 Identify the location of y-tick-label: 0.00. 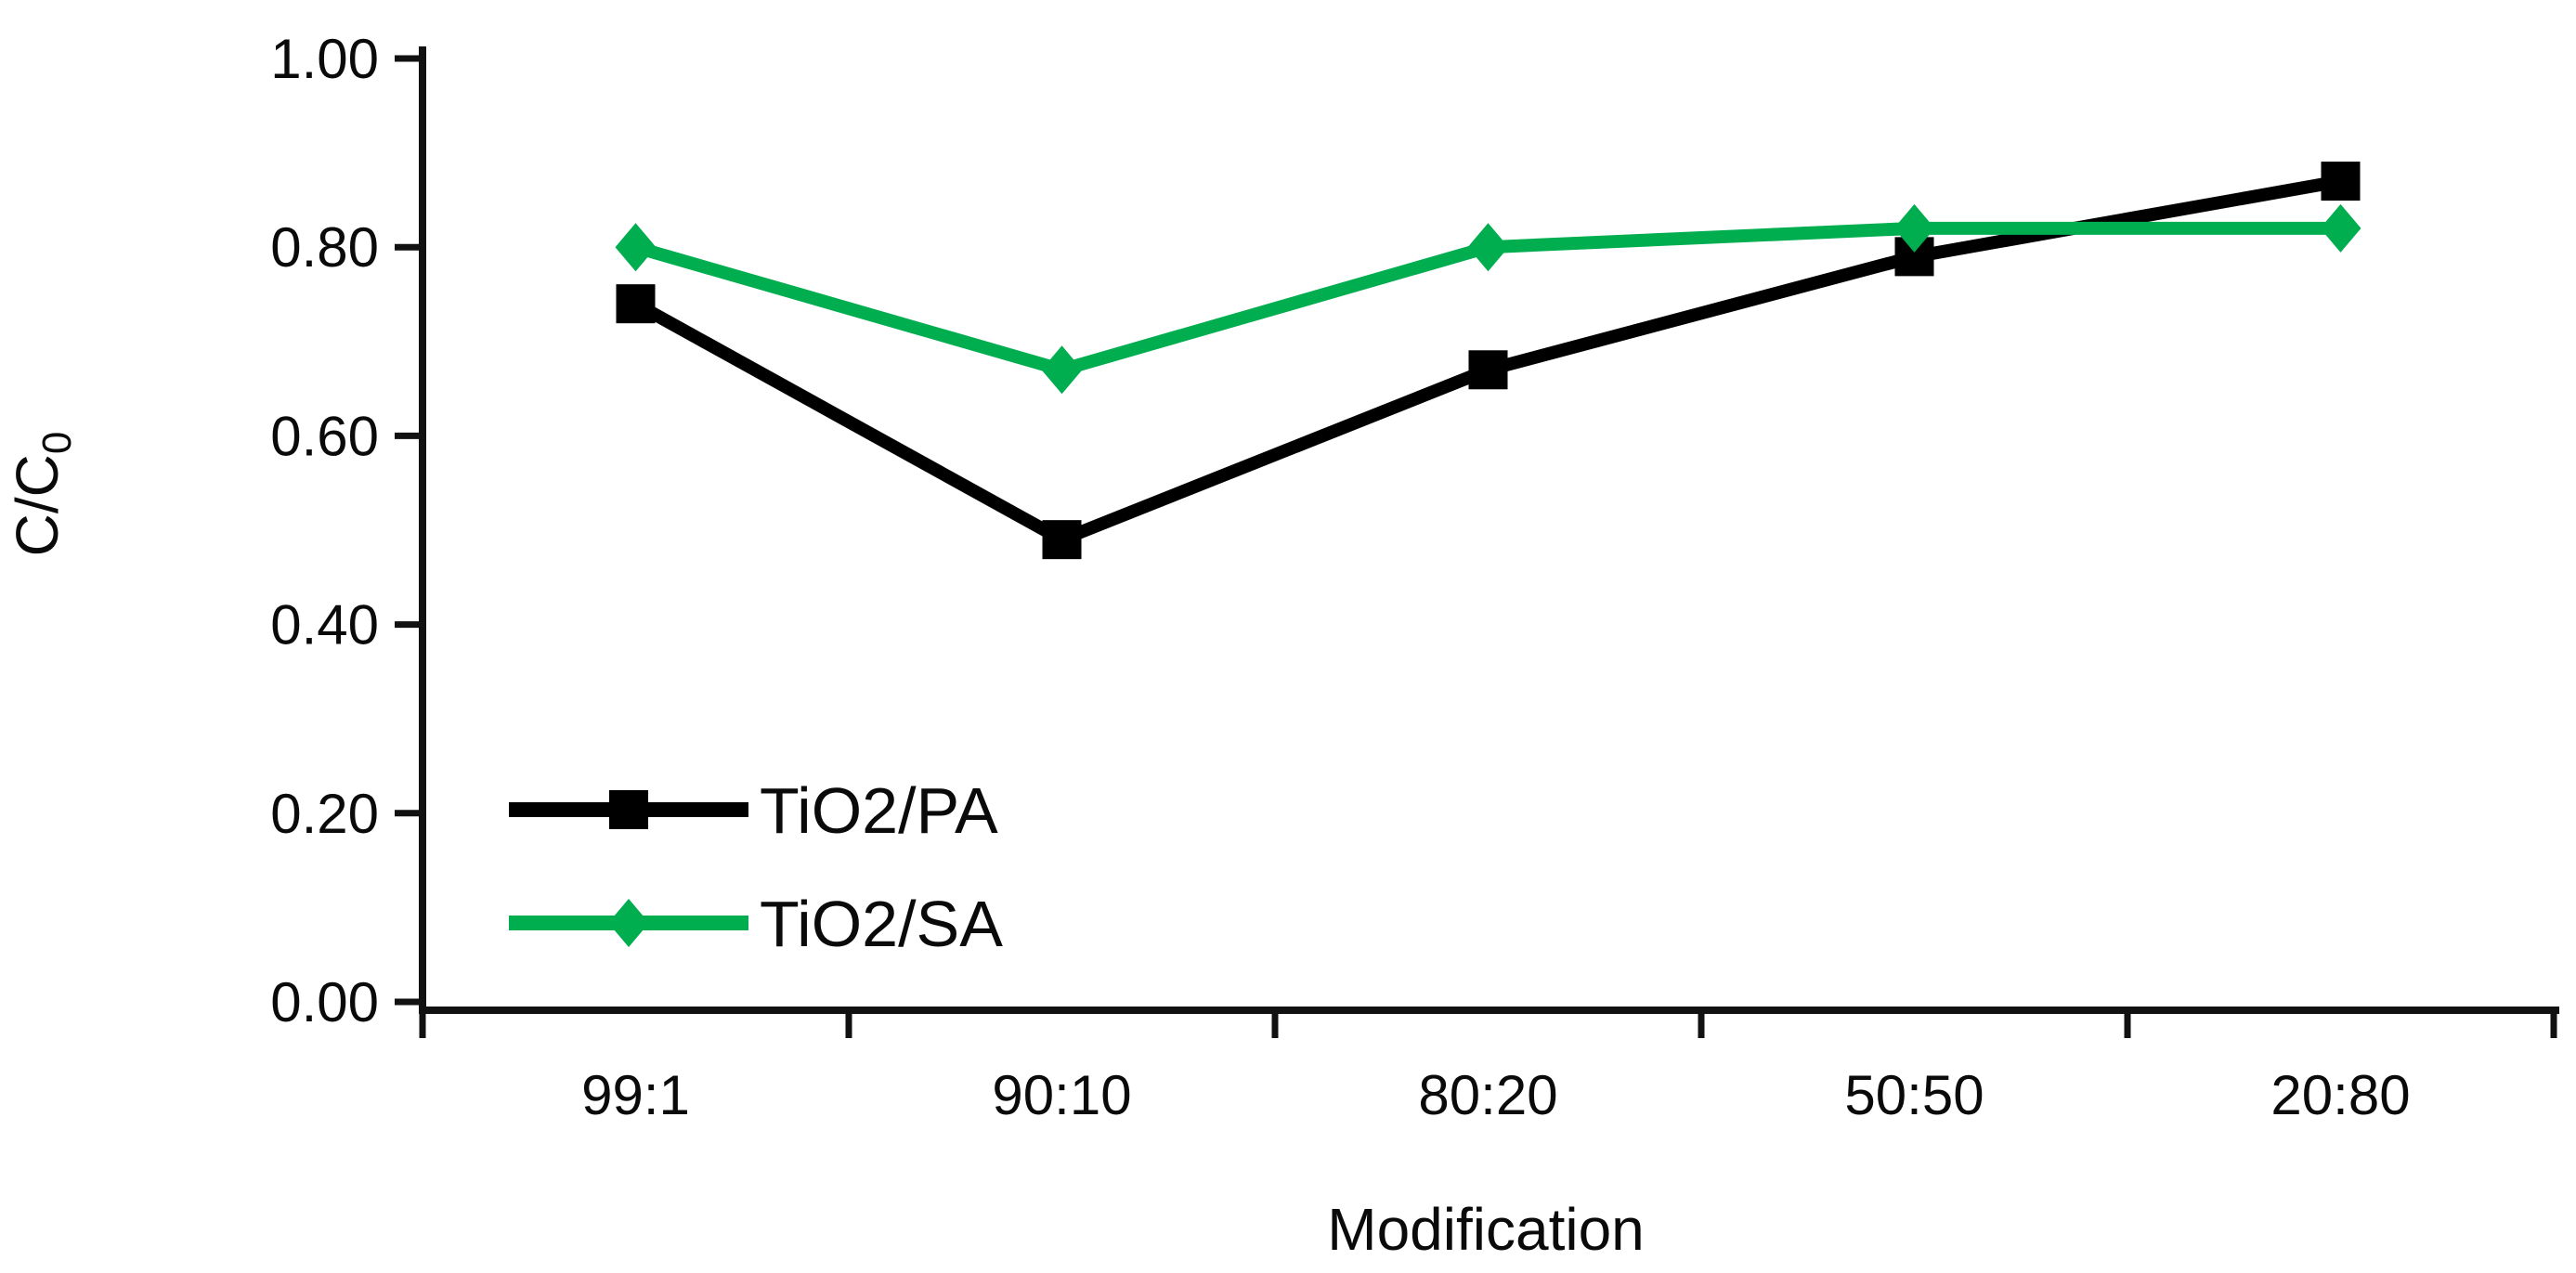
(324, 1002).